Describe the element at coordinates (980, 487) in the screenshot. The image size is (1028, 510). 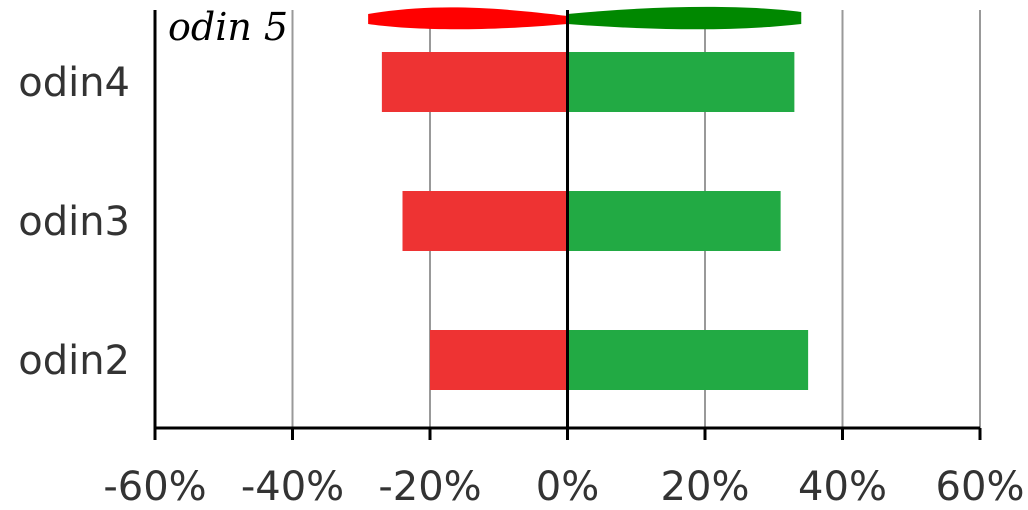
I see `x-tick-label-6: 60%` at that location.